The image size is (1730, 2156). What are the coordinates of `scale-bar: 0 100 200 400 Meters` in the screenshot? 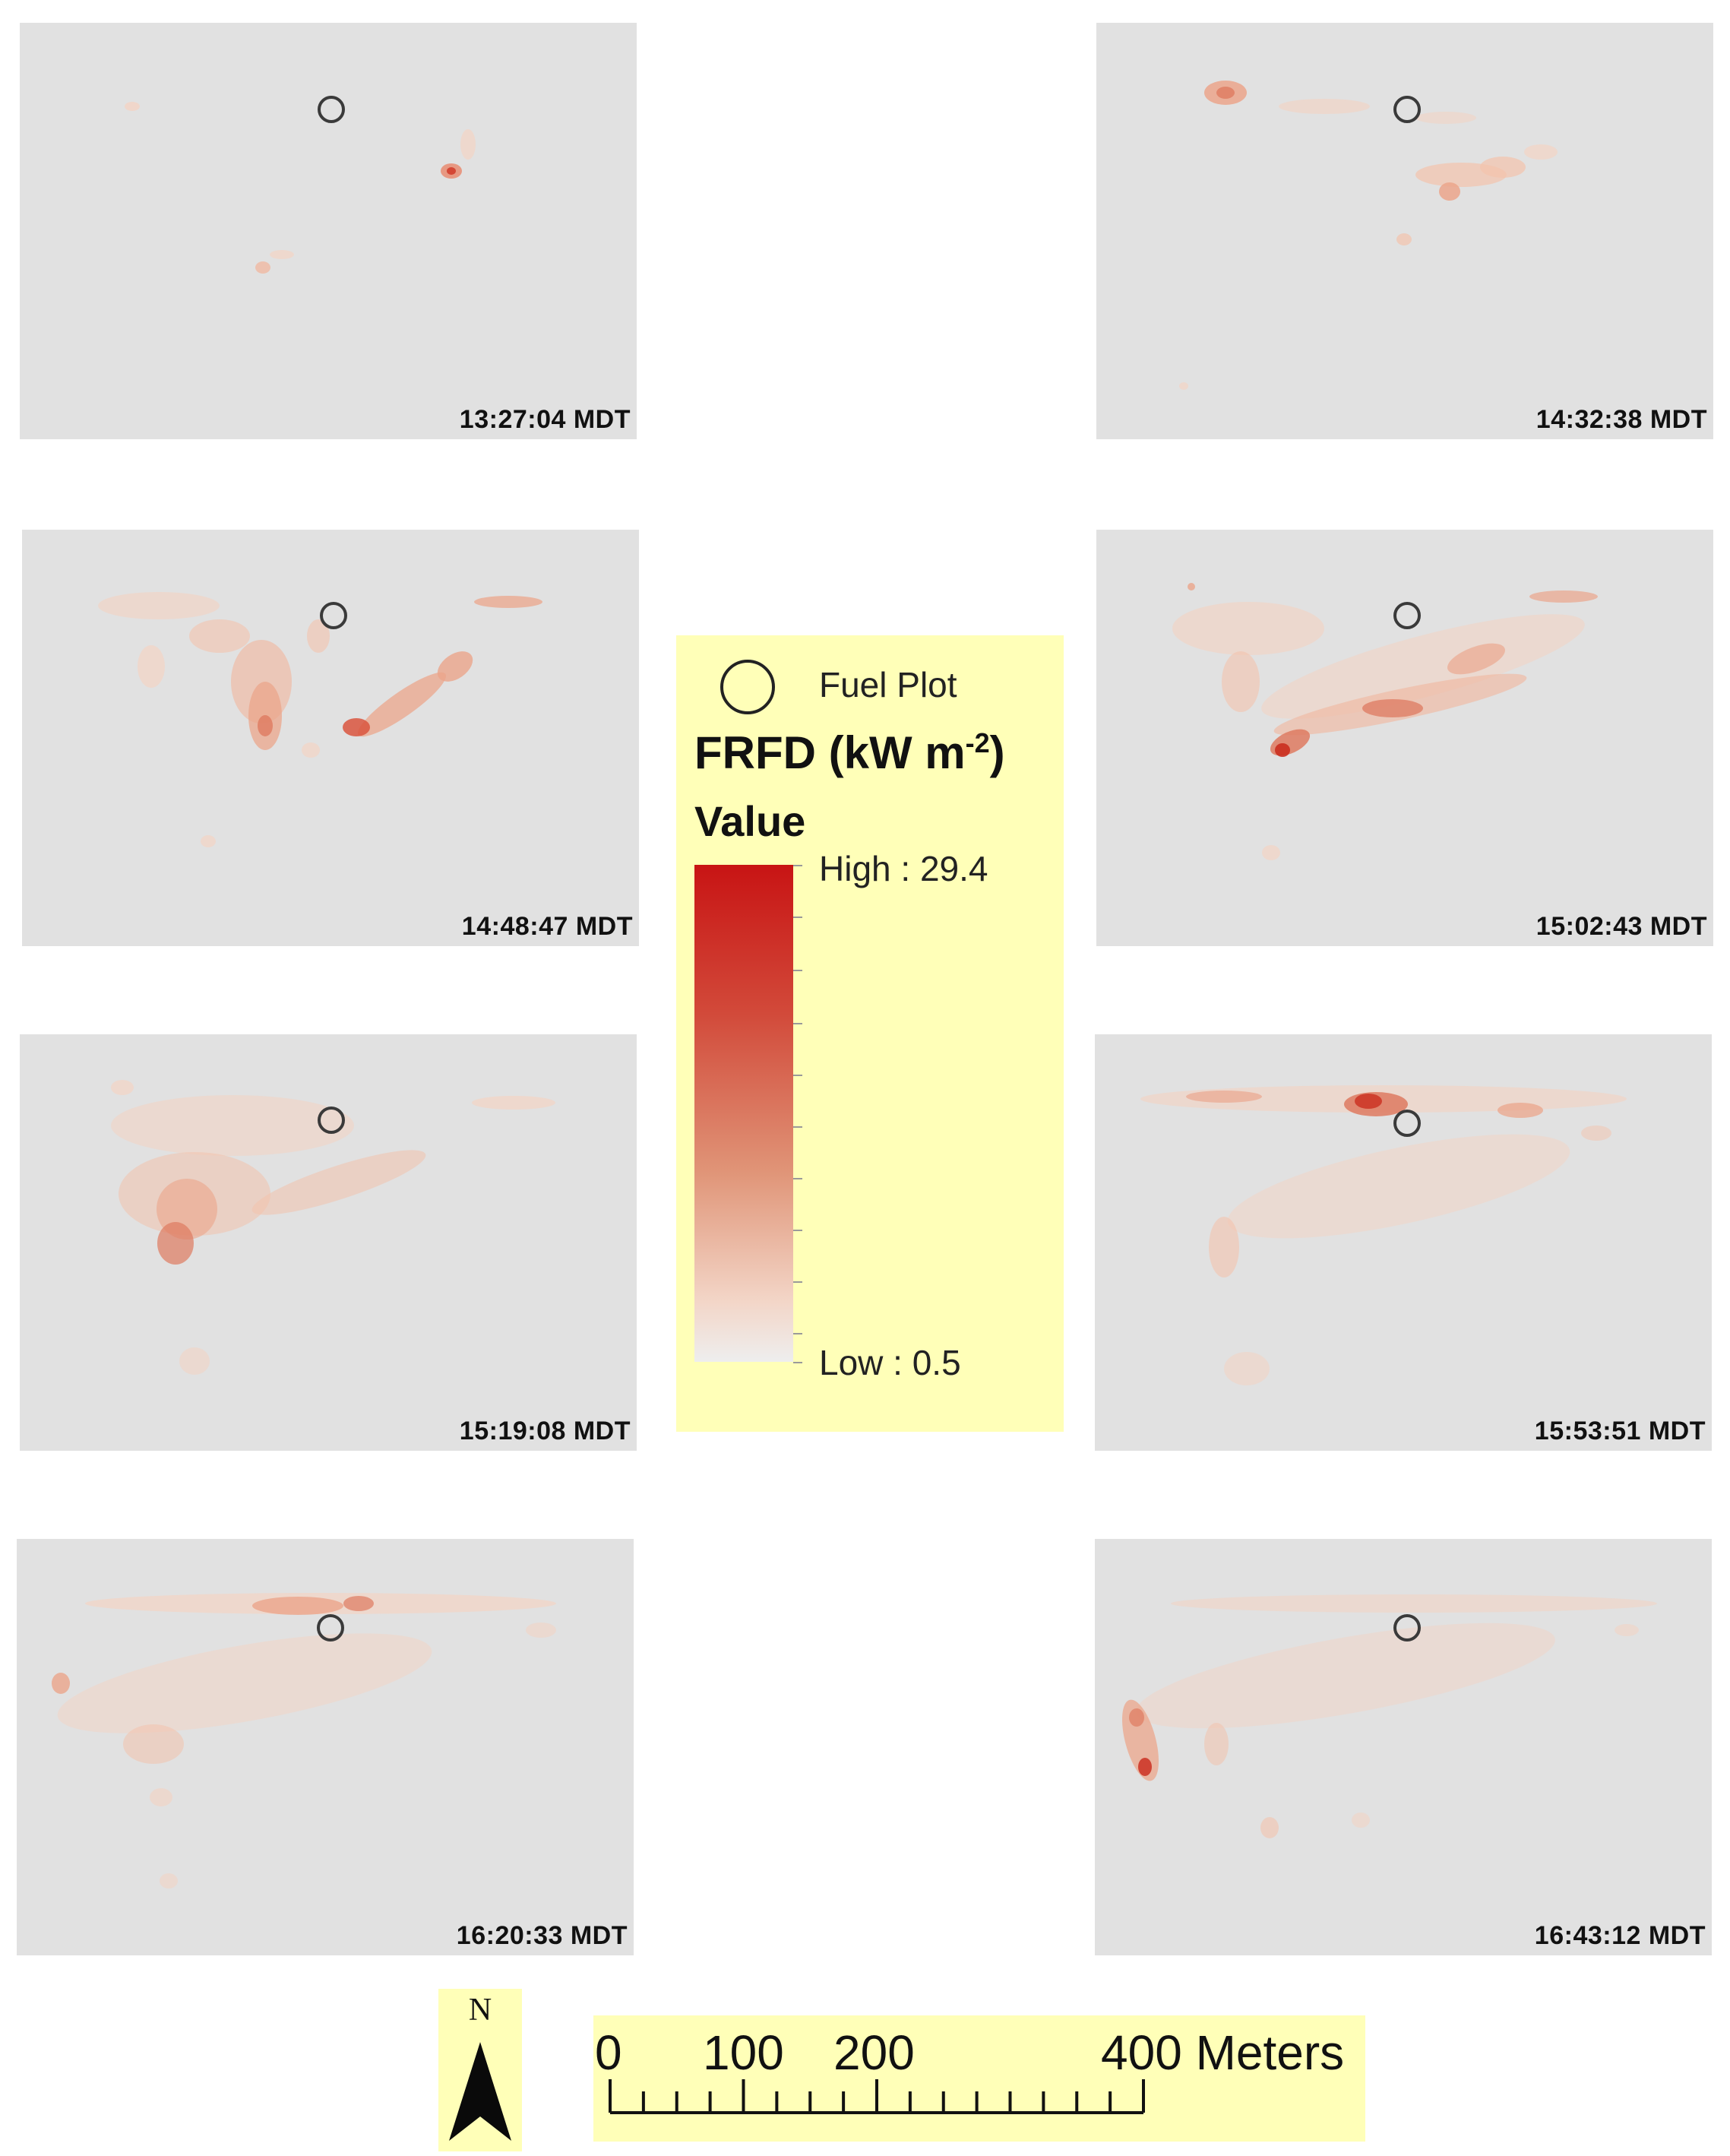 It's located at (979, 2078).